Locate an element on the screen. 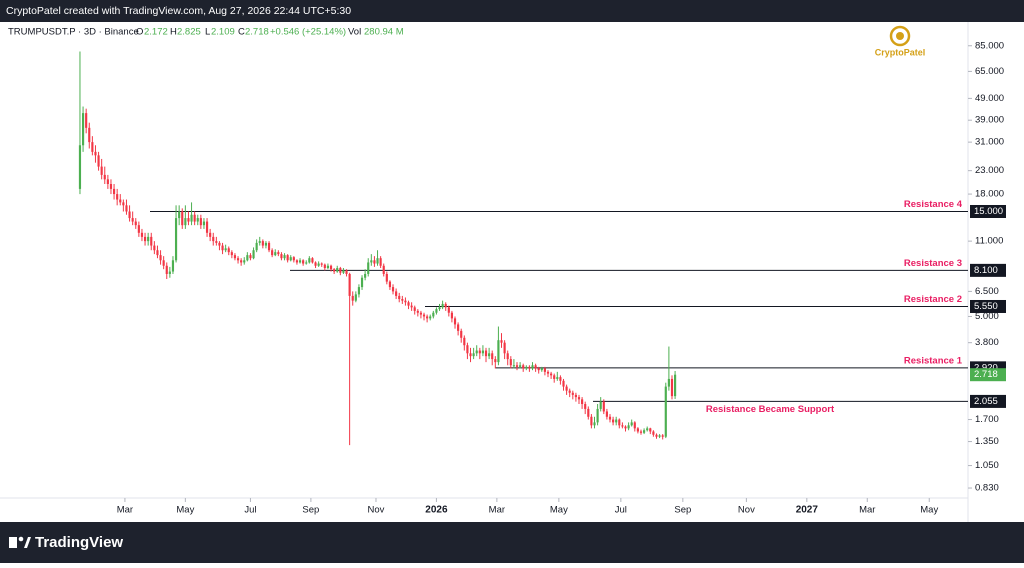  level-price-label: 15.000 is located at coordinates (988, 211).